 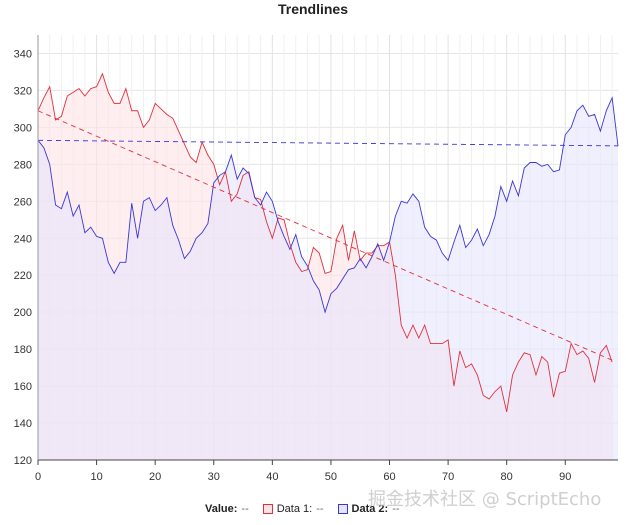 What do you see at coordinates (23, 239) in the screenshot?
I see `y-tick-label: 240` at bounding box center [23, 239].